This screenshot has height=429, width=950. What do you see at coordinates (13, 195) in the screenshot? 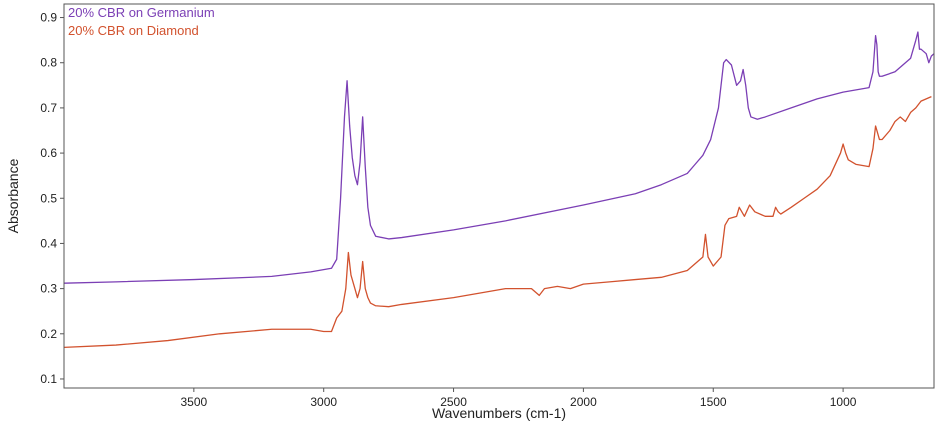
I see `y-axis-title: Absorbance` at bounding box center [13, 195].